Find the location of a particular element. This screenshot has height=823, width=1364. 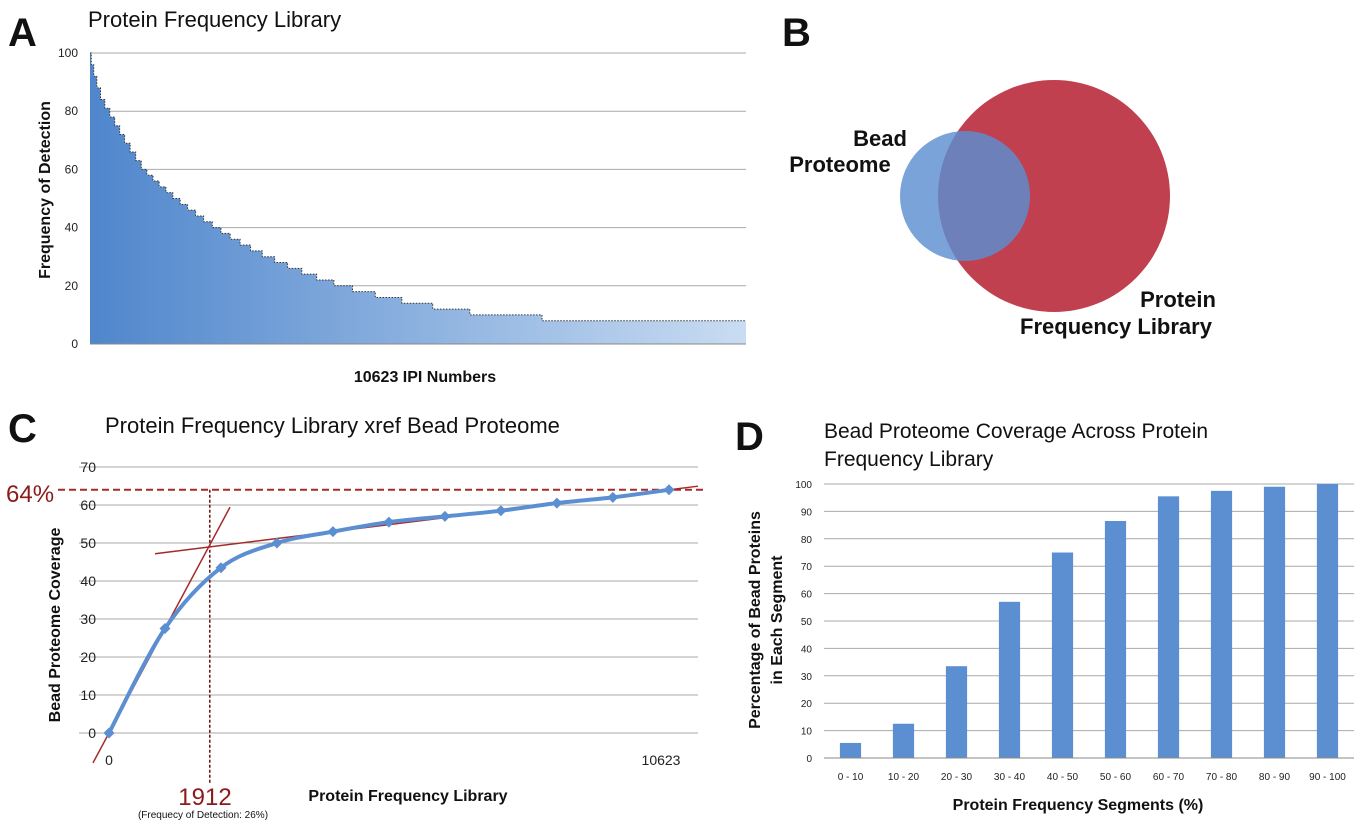

panel-a-y-tick-label: 40 is located at coordinates (72, 228).